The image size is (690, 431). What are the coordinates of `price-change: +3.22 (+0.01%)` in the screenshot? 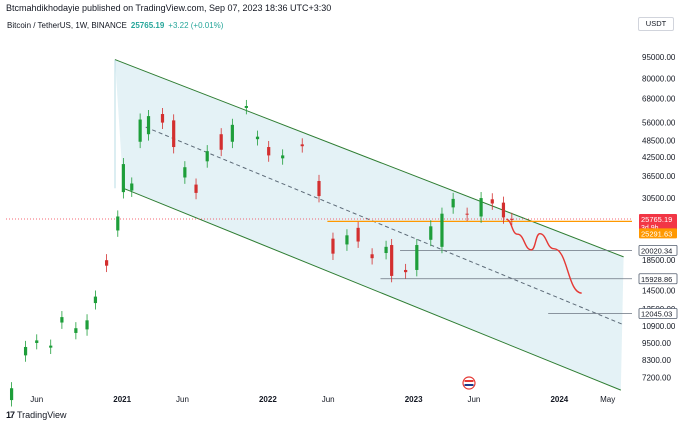 It's located at (196, 25).